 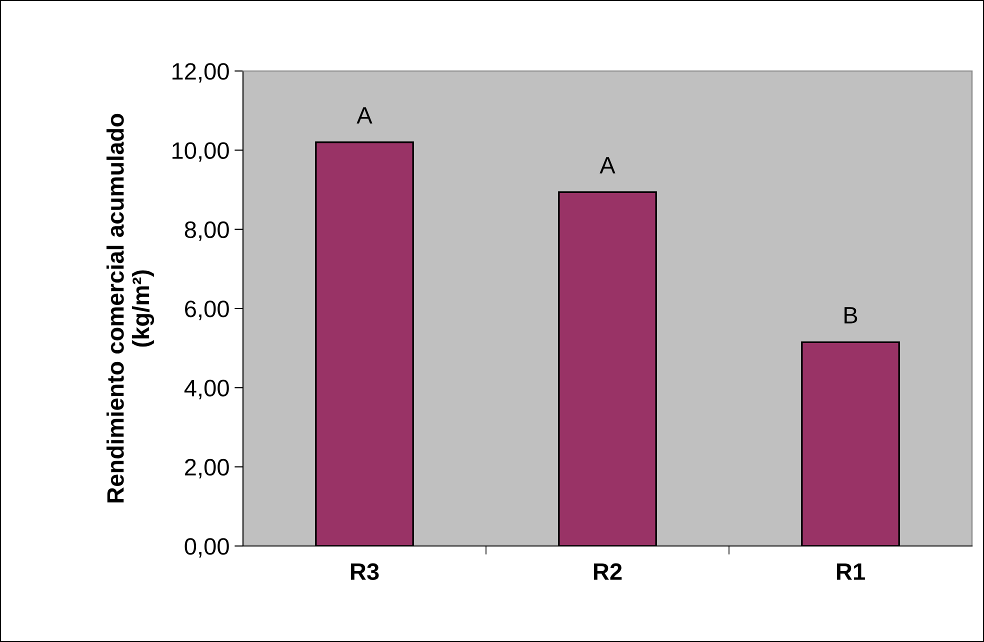 I want to click on y-tick-label: 12,00, so click(x=200, y=73).